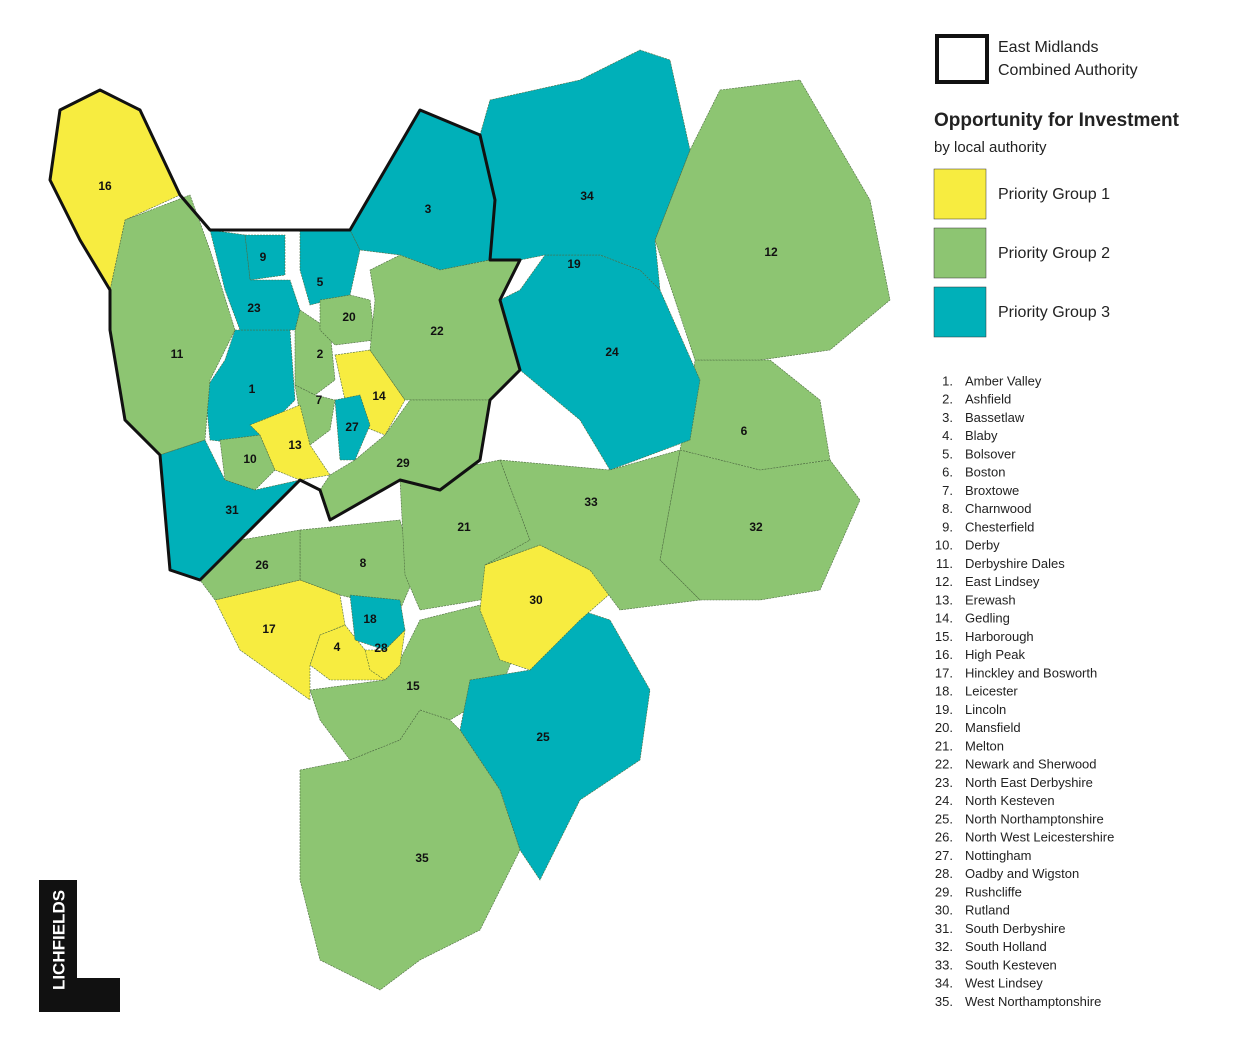 The height and width of the screenshot is (1043, 1233). I want to click on list-number: 6., so click(947, 472).